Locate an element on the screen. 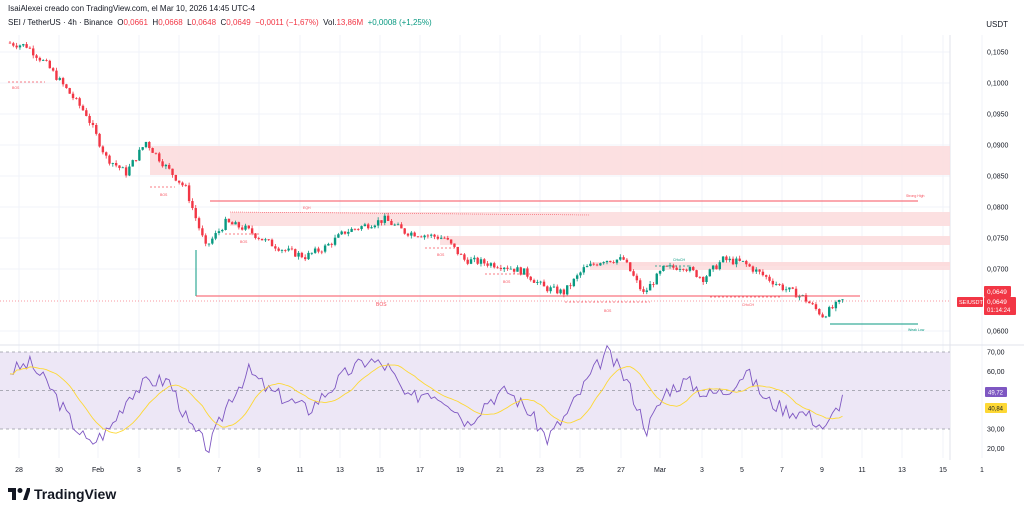 This screenshot has height=512, width=1024. supply-zone is located at coordinates (695, 240).